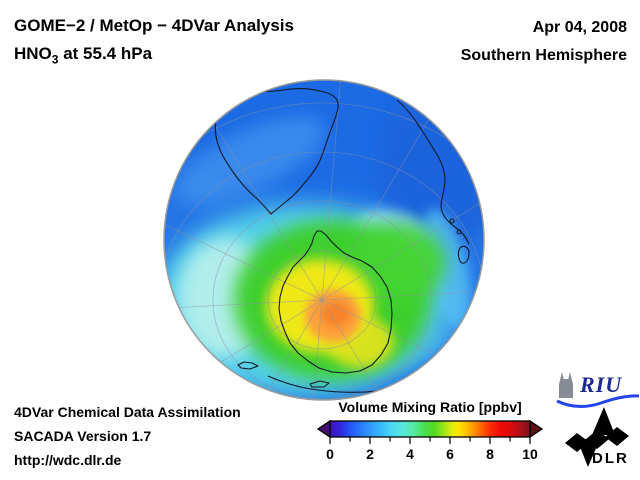 The width and height of the screenshot is (640, 480). What do you see at coordinates (83, 436) in the screenshot?
I see `version-label: SACADA Version 1.7` at bounding box center [83, 436].